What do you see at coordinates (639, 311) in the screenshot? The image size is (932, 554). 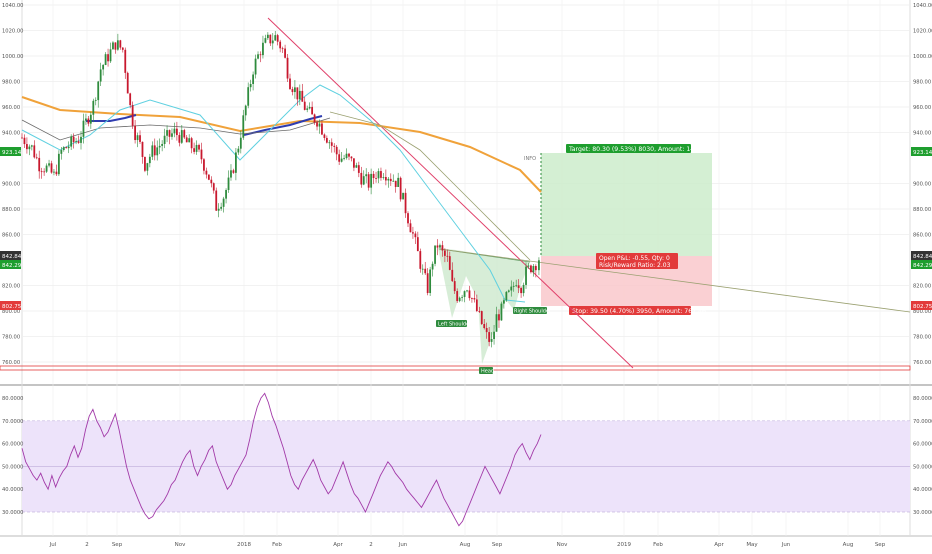 I see `stop-label: Stop: 39.50 (4.70%) 3950, Amount: 762.46` at bounding box center [639, 311].